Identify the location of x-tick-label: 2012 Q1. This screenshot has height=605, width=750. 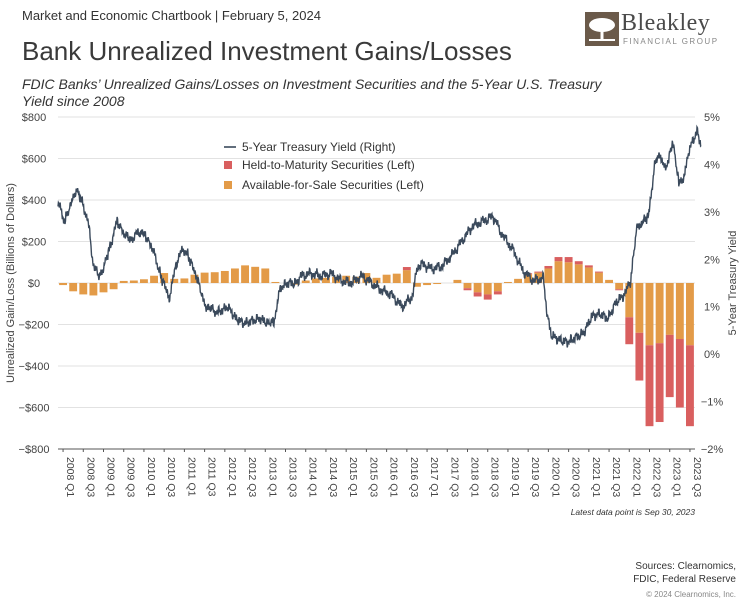
(232, 477).